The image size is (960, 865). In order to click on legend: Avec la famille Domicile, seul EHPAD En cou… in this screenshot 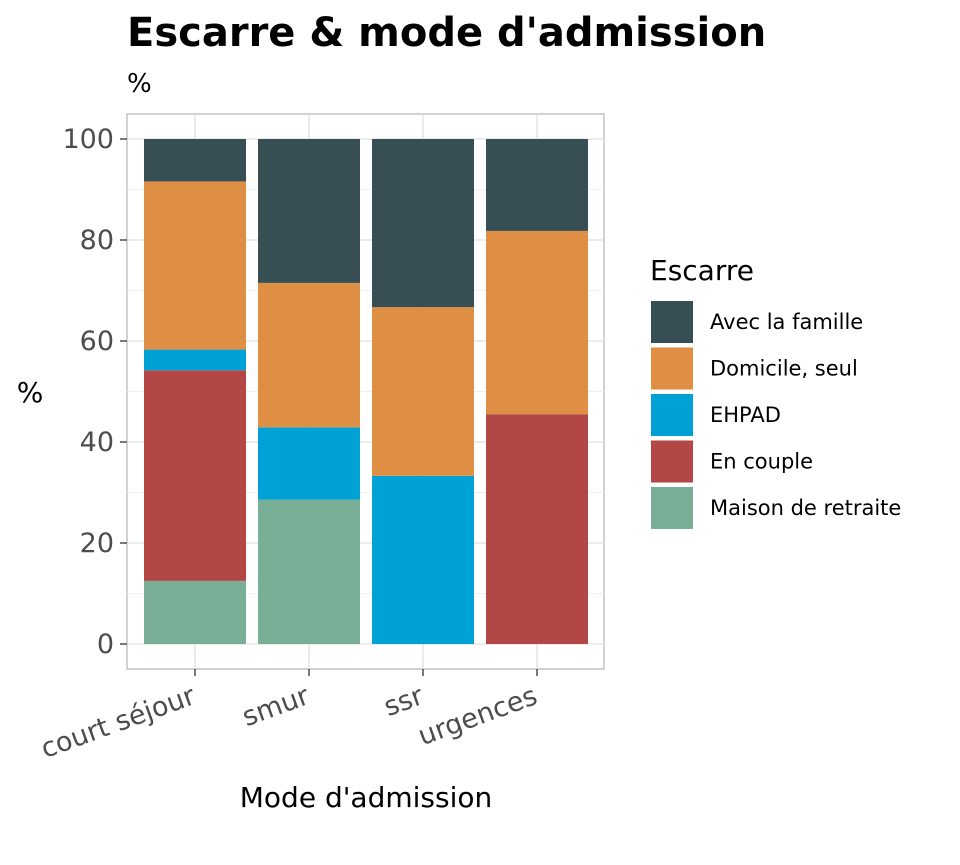, I will do `click(776, 415)`.